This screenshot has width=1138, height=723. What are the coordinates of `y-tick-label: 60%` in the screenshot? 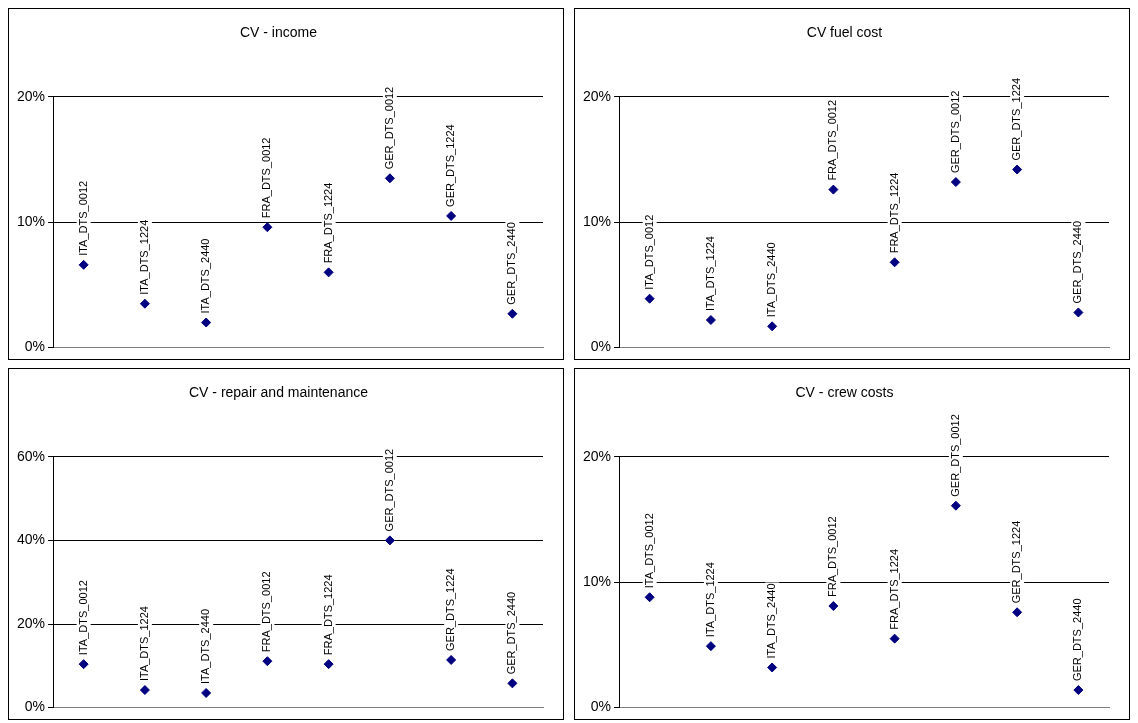 It's located at (31, 455).